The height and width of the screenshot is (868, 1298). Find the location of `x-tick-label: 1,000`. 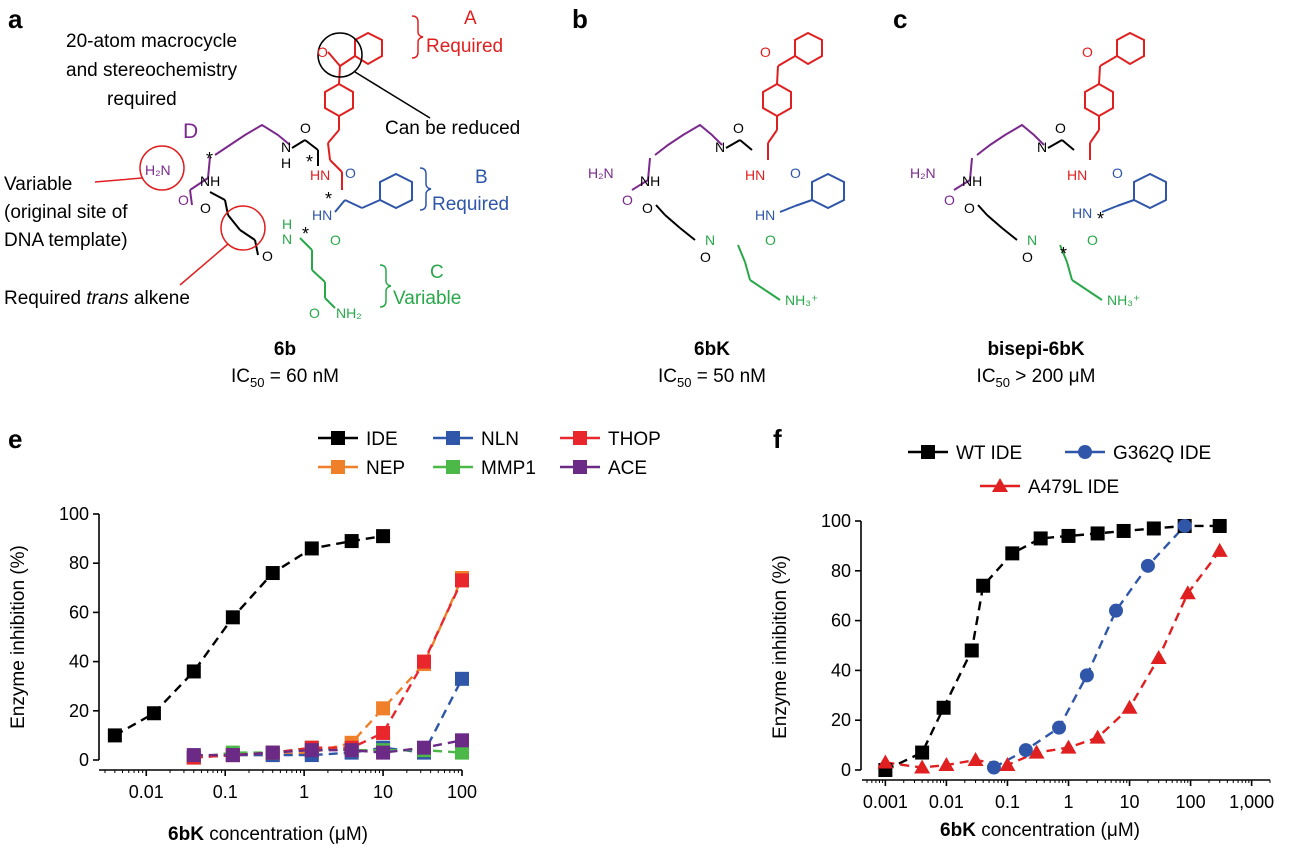

x-tick-label: 1,000 is located at coordinates (1251, 802).